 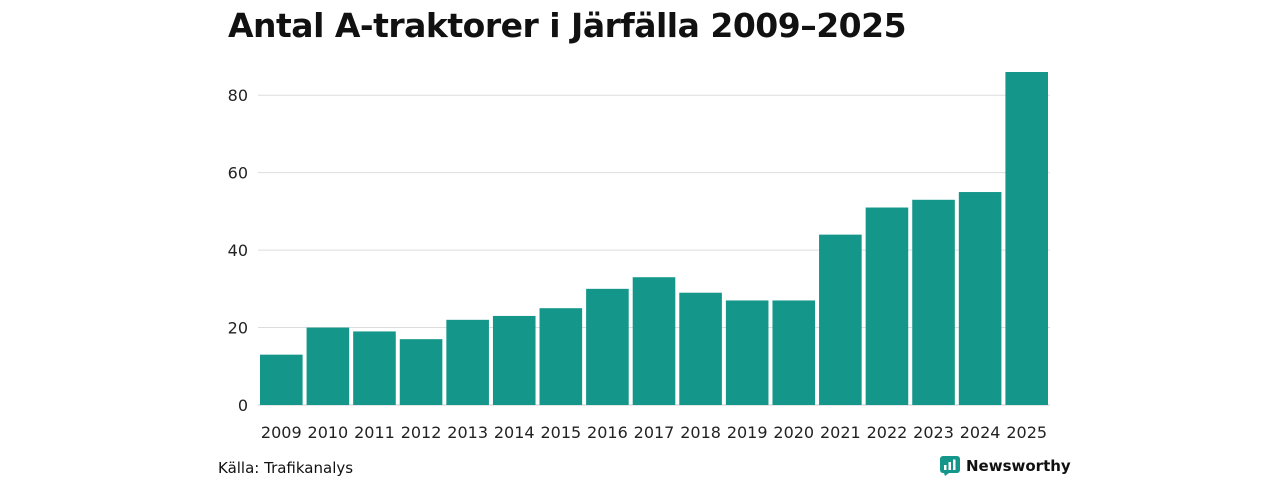 What do you see at coordinates (514, 360) in the screenshot?
I see `bar-2014` at bounding box center [514, 360].